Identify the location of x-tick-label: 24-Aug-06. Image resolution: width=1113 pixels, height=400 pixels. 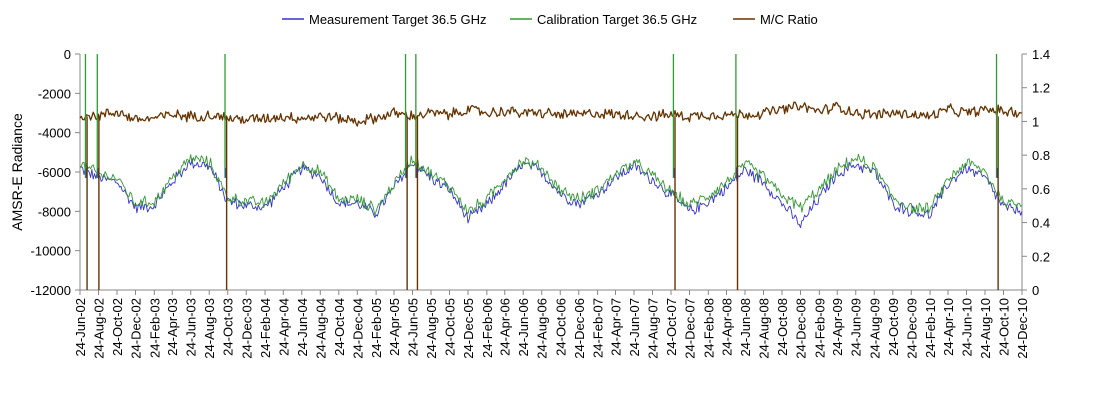
(542, 328).